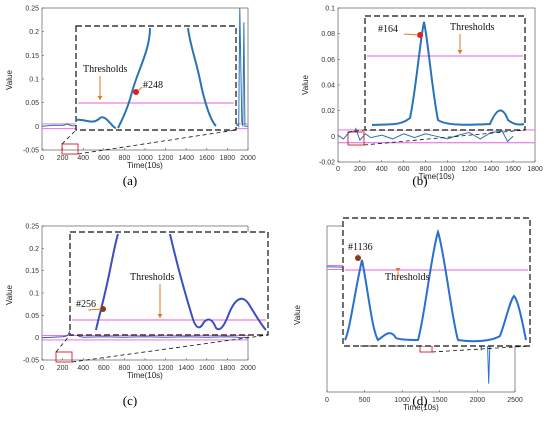  Describe the element at coordinates (388, 29) in the screenshot. I see `detection-label: #164` at that location.